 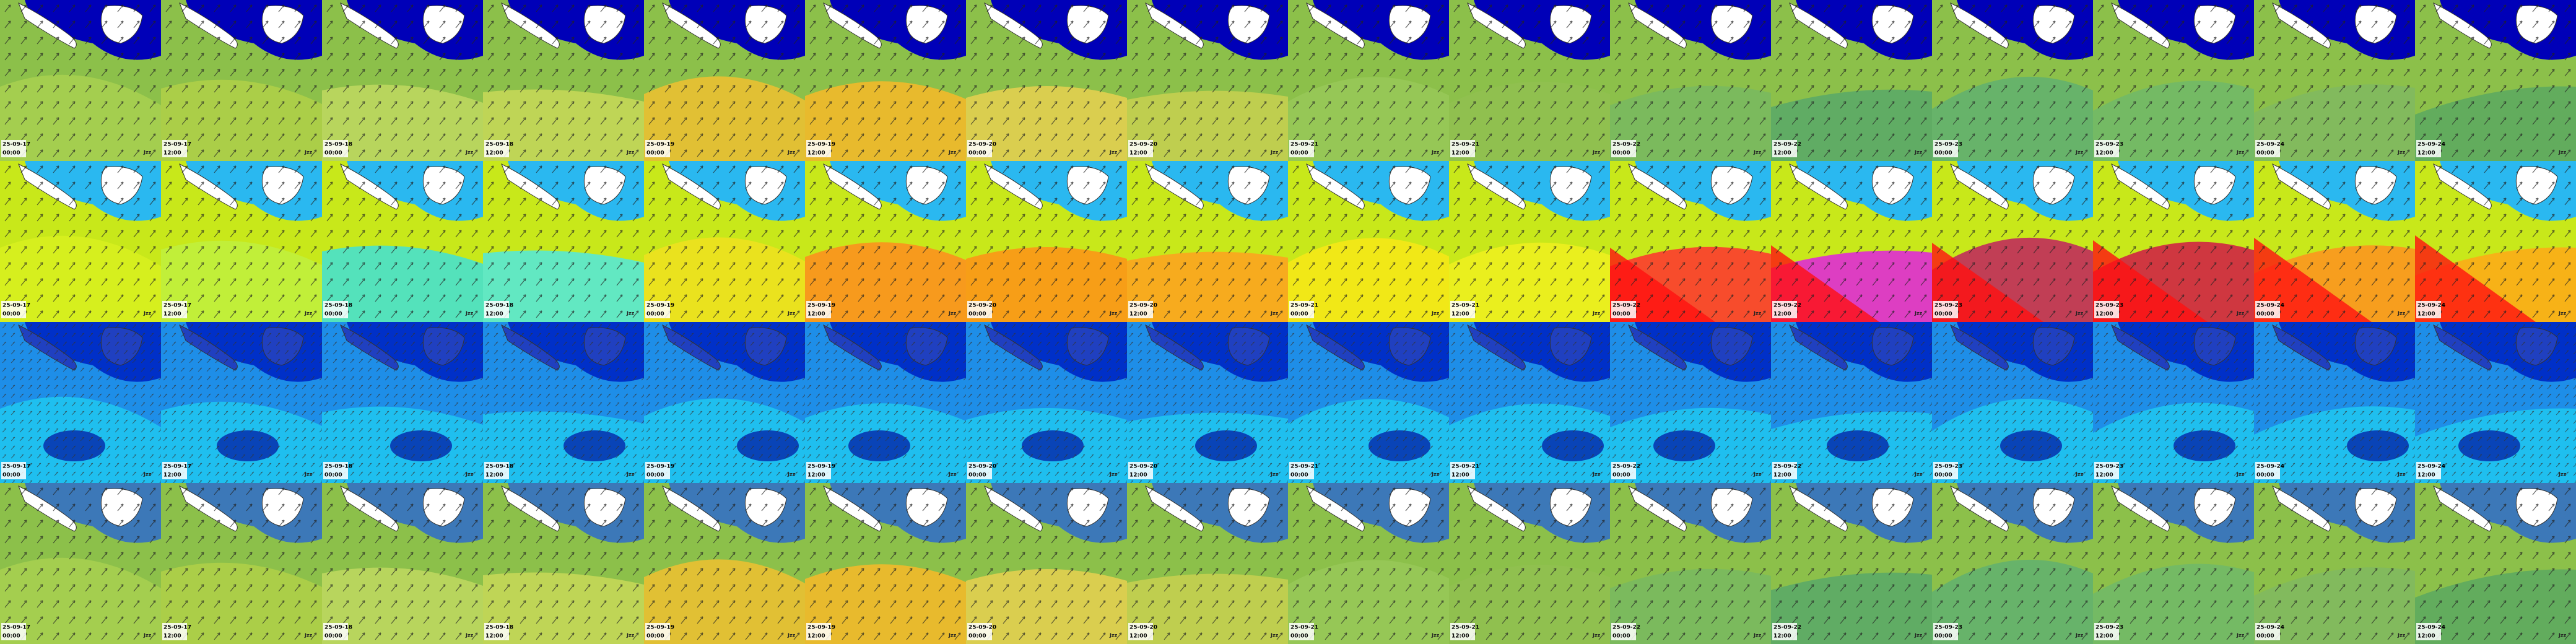 I want to click on map-tile: 25-09-24 00:00 Jzz, so click(x=2334, y=80).